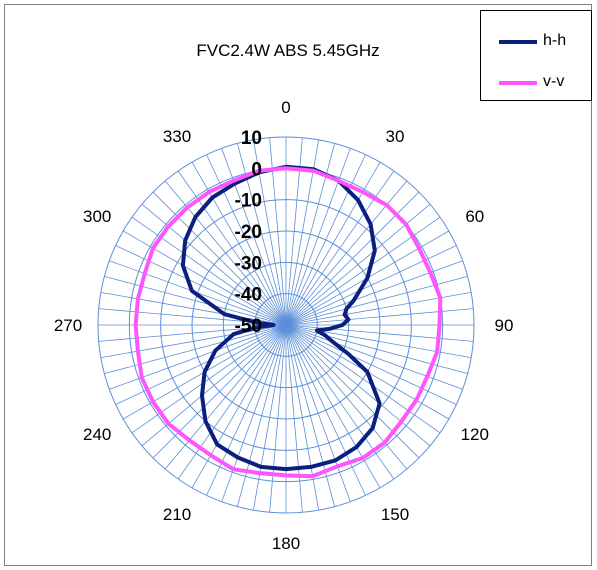  What do you see at coordinates (285, 107) in the screenshot?
I see `angle-tick-label: 0` at bounding box center [285, 107].